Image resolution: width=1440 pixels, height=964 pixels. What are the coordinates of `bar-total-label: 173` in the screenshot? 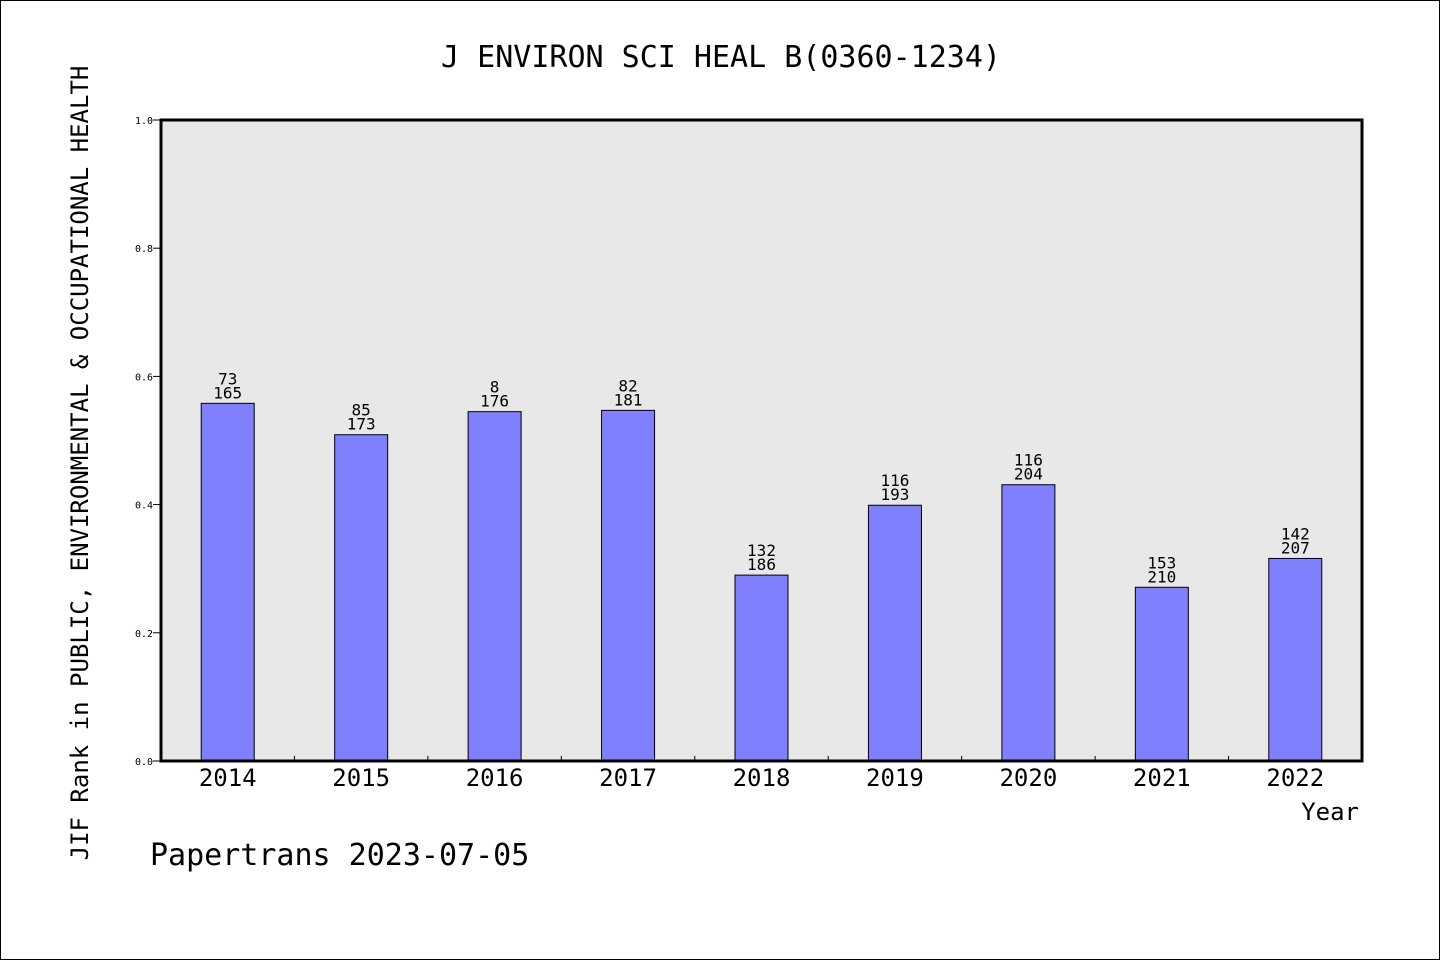 It's located at (361, 424).